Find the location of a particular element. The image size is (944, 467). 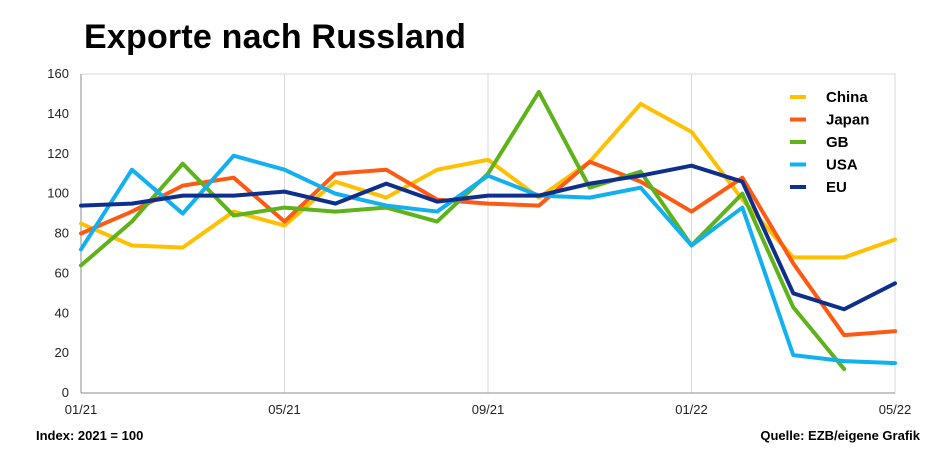

legend-label-usa: USA is located at coordinates (842, 165).